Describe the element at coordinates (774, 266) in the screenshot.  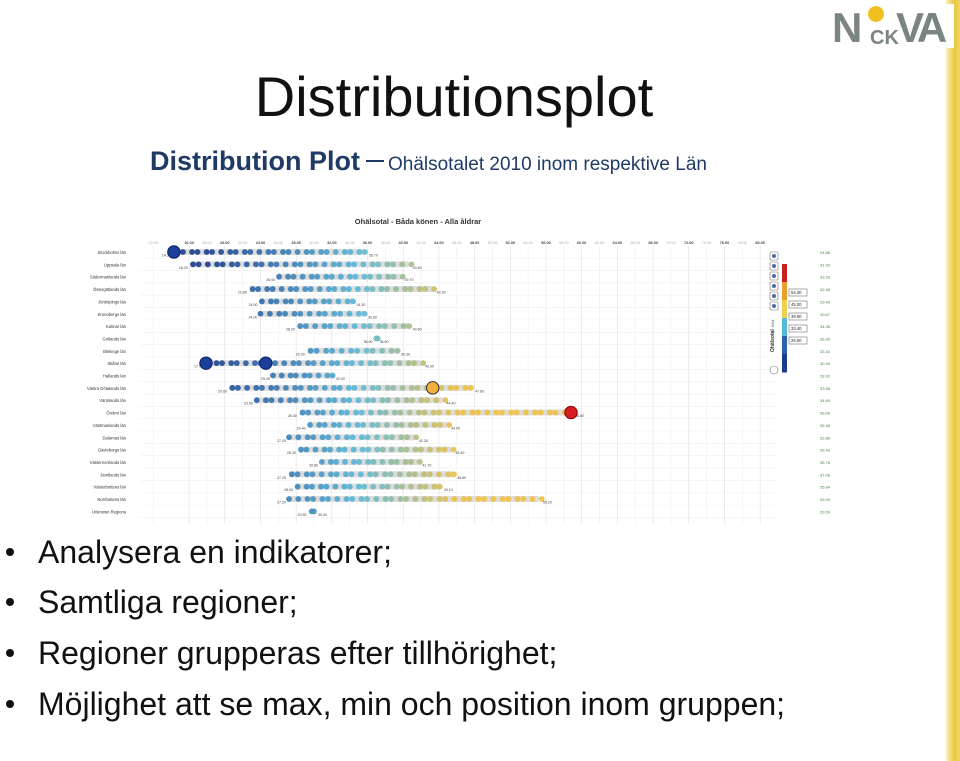
I see `toolbar-button-icon` at that location.